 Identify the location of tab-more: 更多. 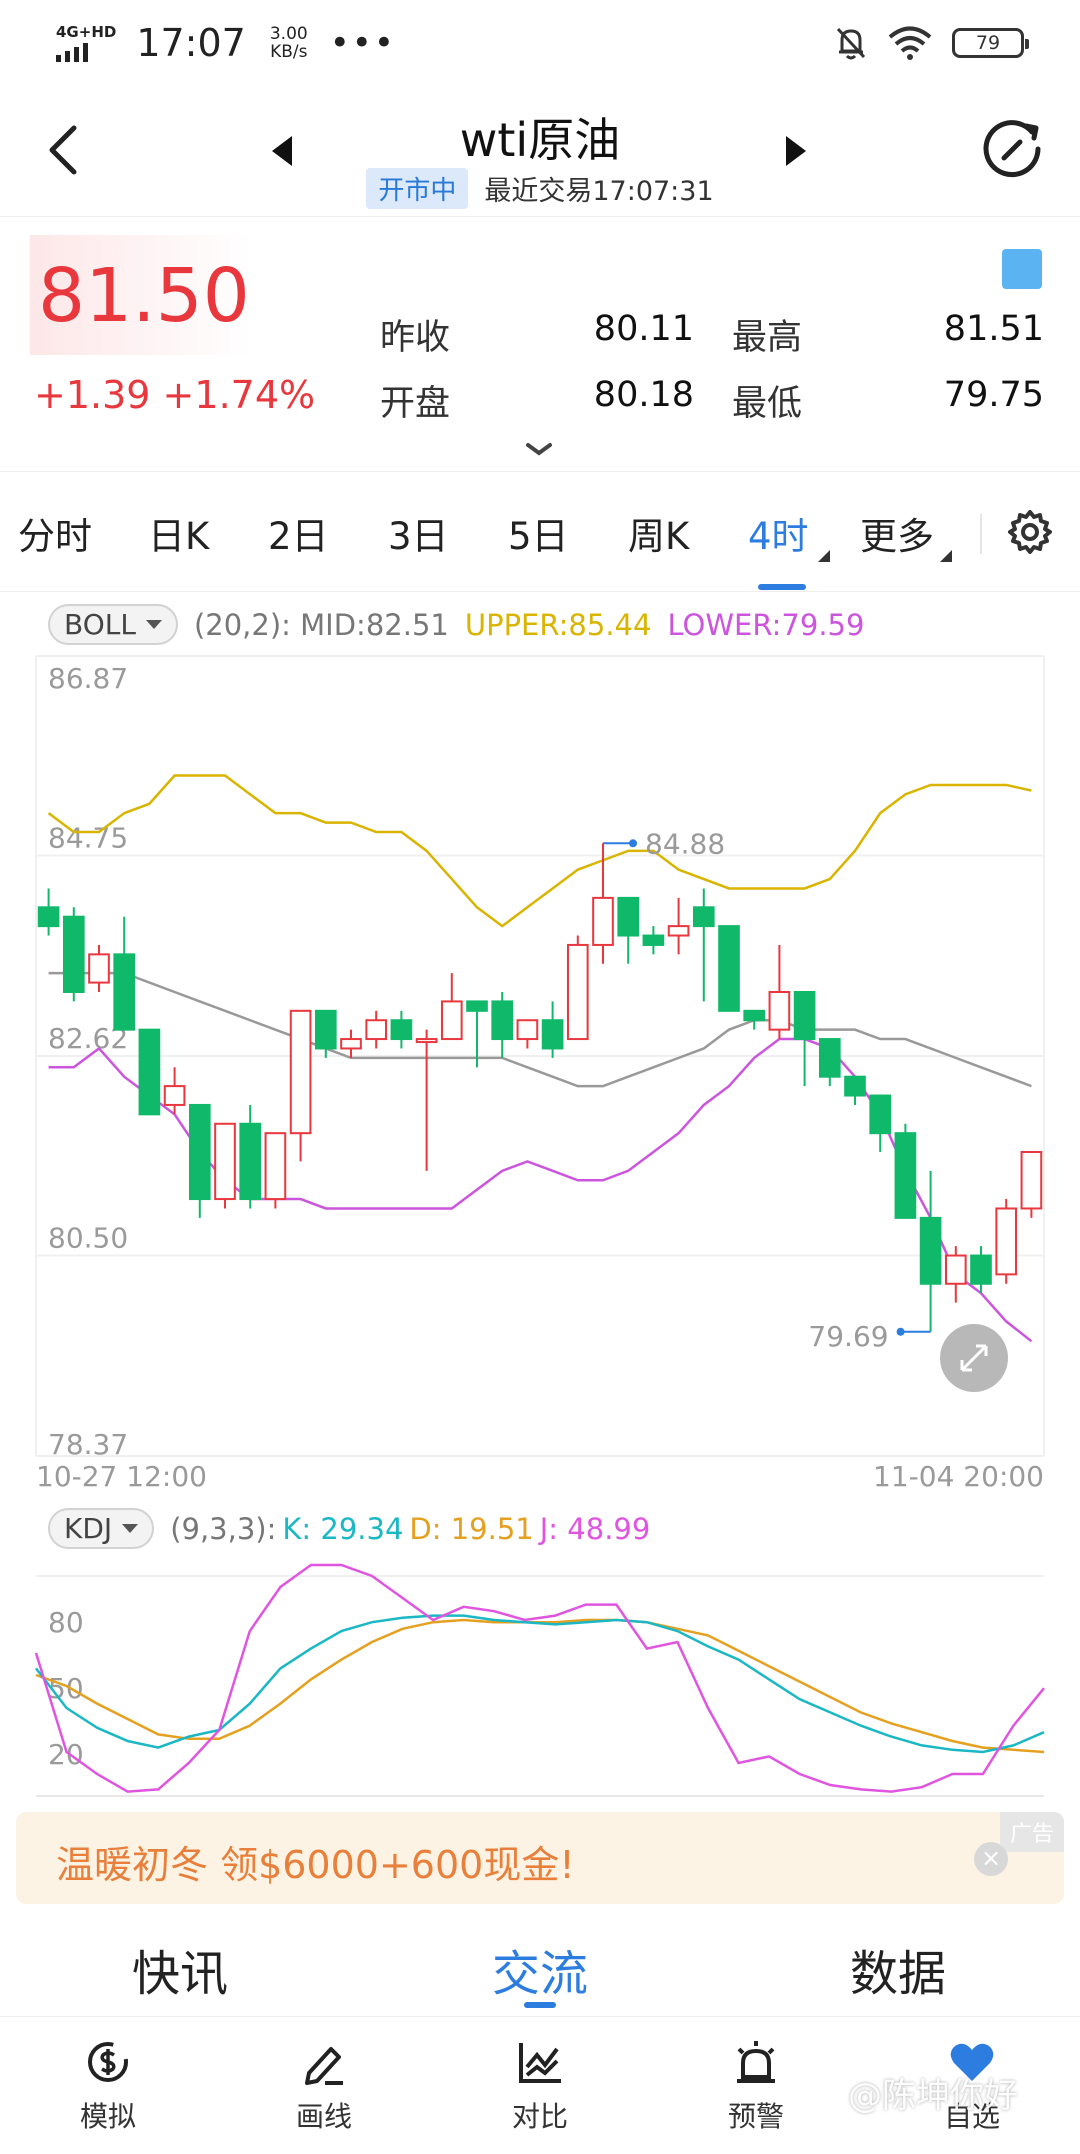
(897, 536).